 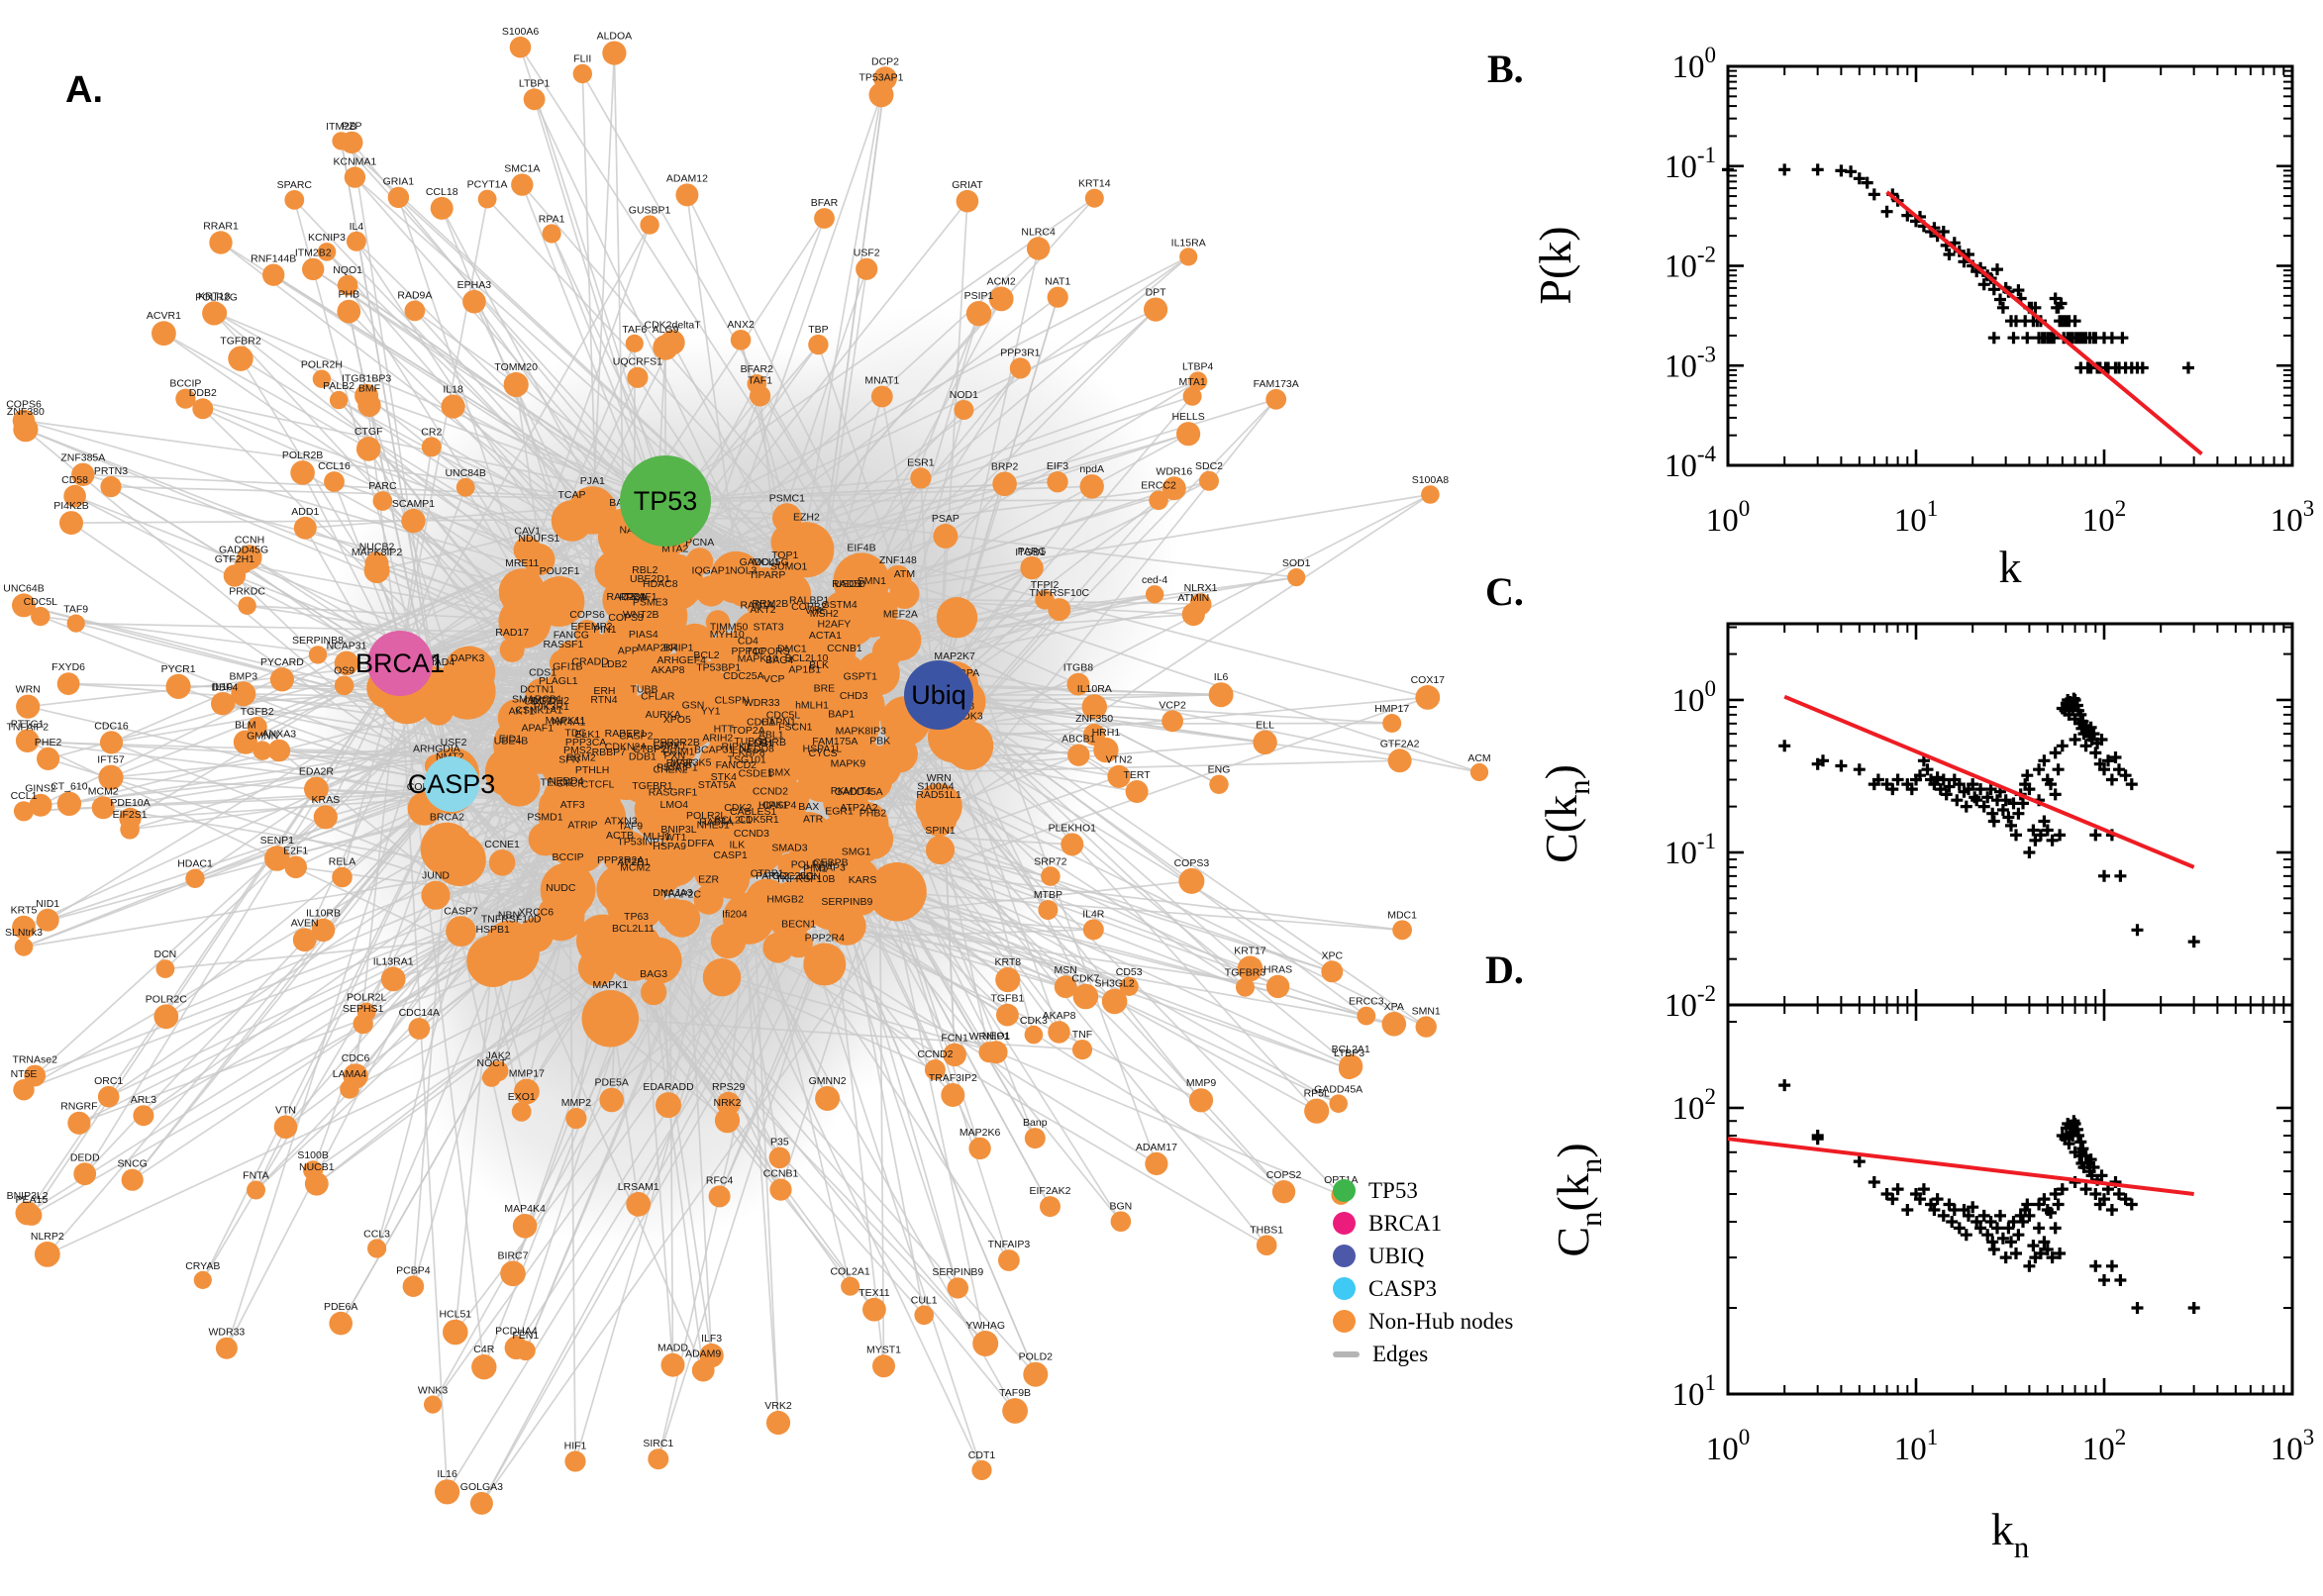 What do you see at coordinates (560, 571) in the screenshot?
I see `gene-label: POU2F1` at bounding box center [560, 571].